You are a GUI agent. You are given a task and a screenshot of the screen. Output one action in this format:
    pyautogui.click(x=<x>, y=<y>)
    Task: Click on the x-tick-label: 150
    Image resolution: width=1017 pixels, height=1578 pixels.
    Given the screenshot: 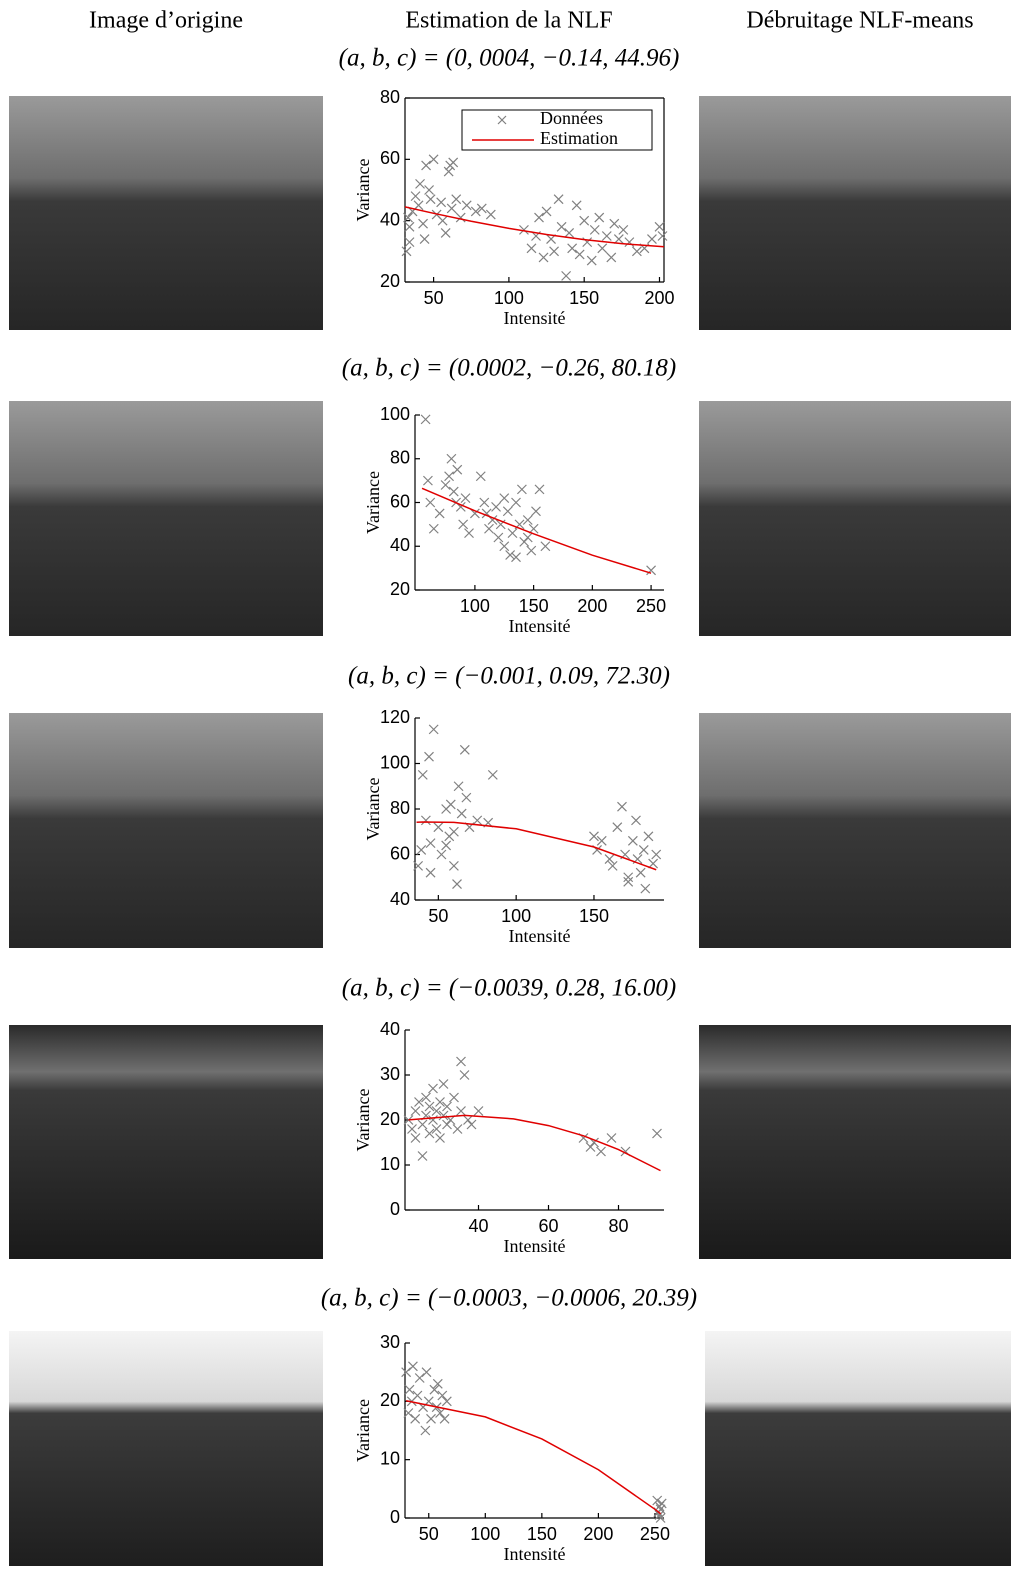 What is the action you would take?
    pyautogui.click(x=542, y=1534)
    